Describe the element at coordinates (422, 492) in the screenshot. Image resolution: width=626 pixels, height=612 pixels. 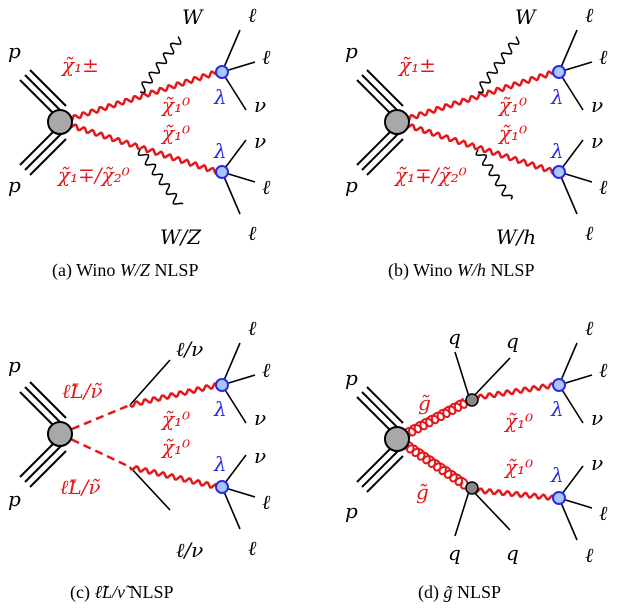
I see `lower-sparticle-label: g̃` at that location.